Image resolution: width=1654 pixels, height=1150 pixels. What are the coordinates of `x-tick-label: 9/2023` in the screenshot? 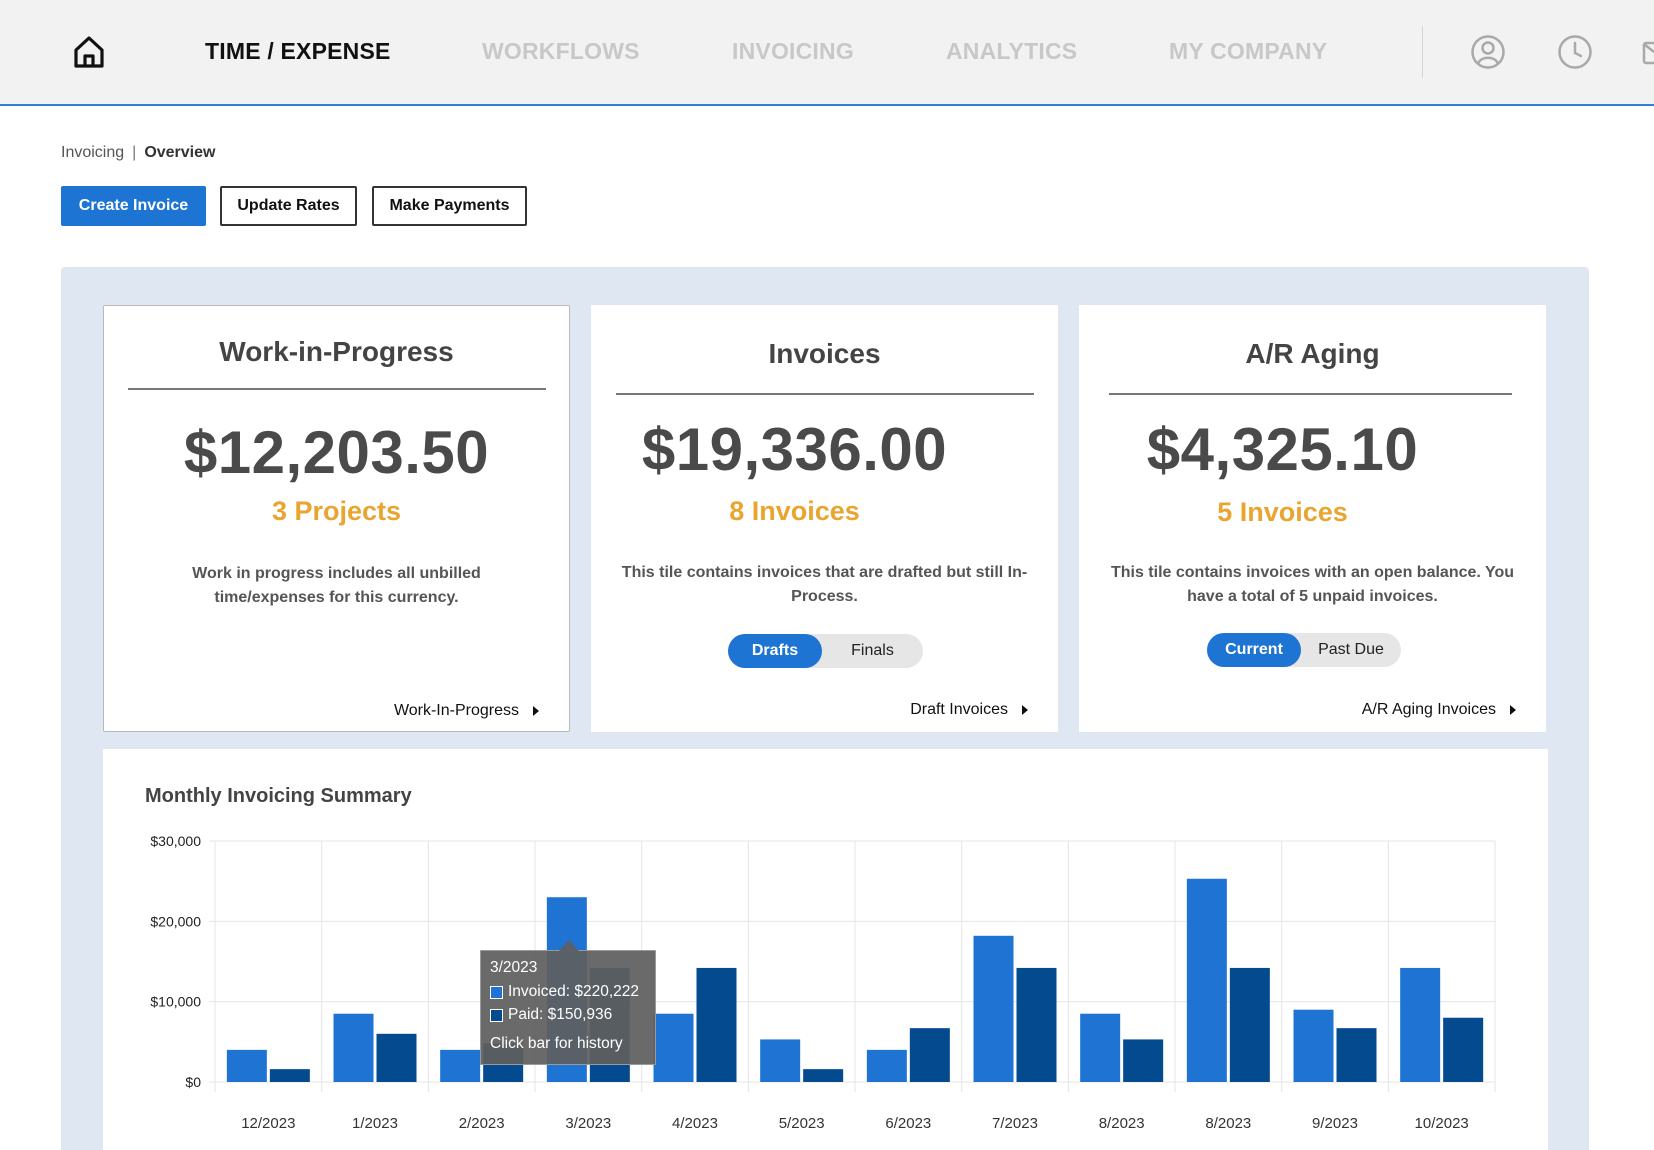 It's located at (1335, 1123).